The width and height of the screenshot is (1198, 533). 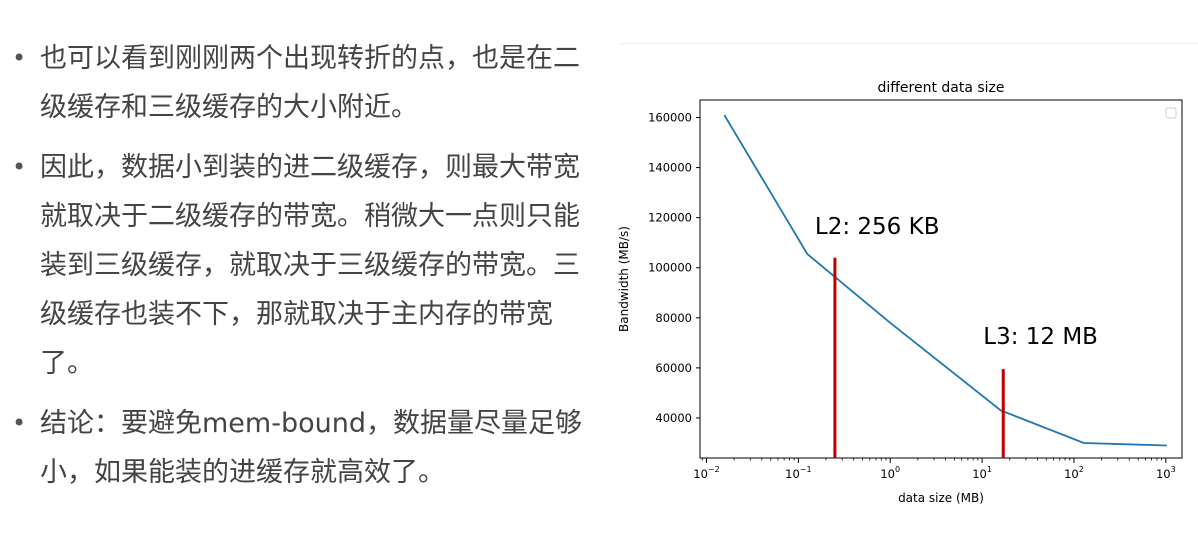 What do you see at coordinates (941, 498) in the screenshot?
I see `x-axis-label: data size (MB)` at bounding box center [941, 498].